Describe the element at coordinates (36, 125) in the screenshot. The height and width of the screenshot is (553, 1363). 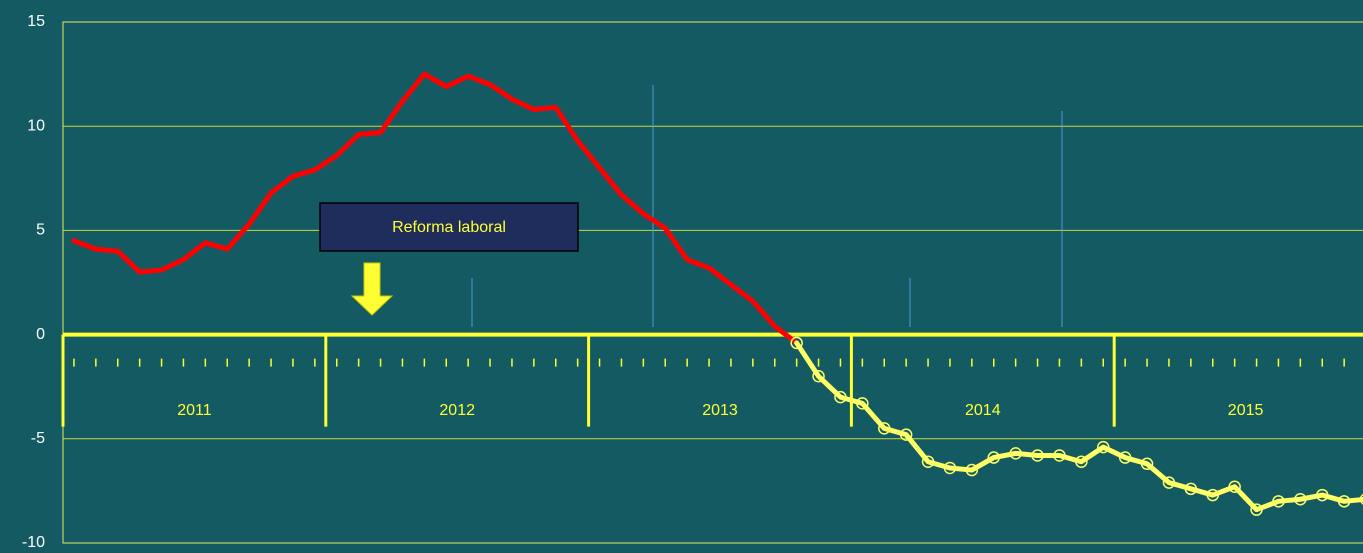
I see `y-tick-label: 10` at that location.